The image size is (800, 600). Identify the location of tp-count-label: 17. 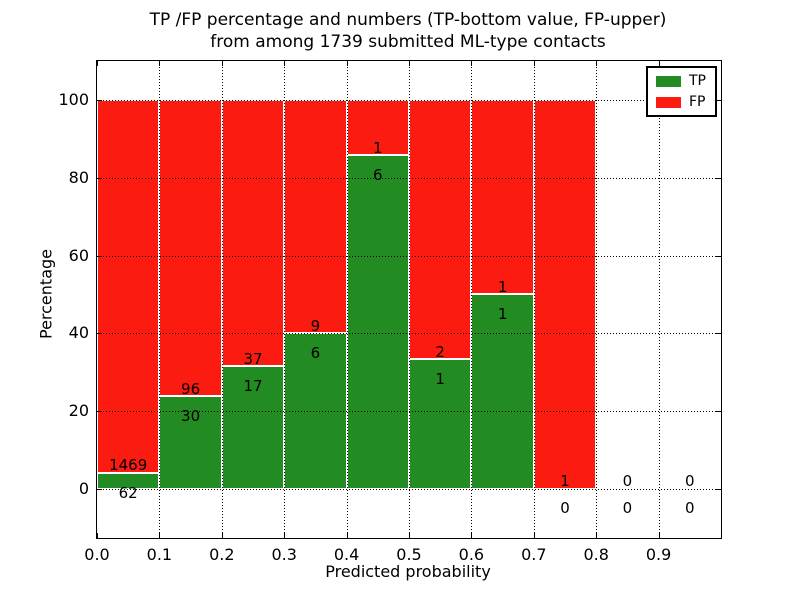
(253, 385).